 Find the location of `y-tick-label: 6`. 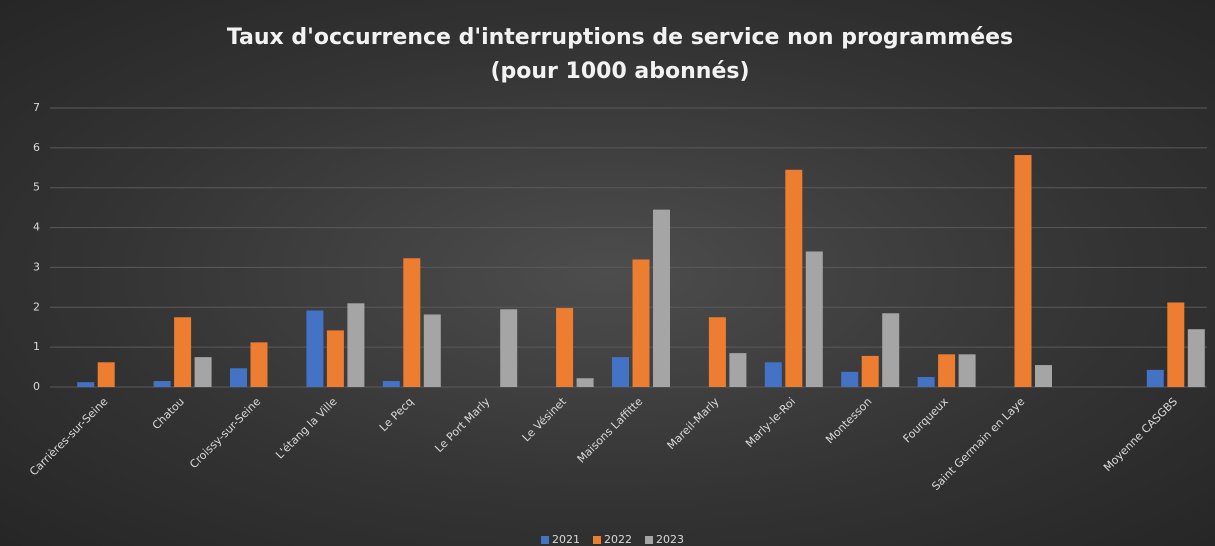

y-tick-label: 6 is located at coordinates (36, 147).